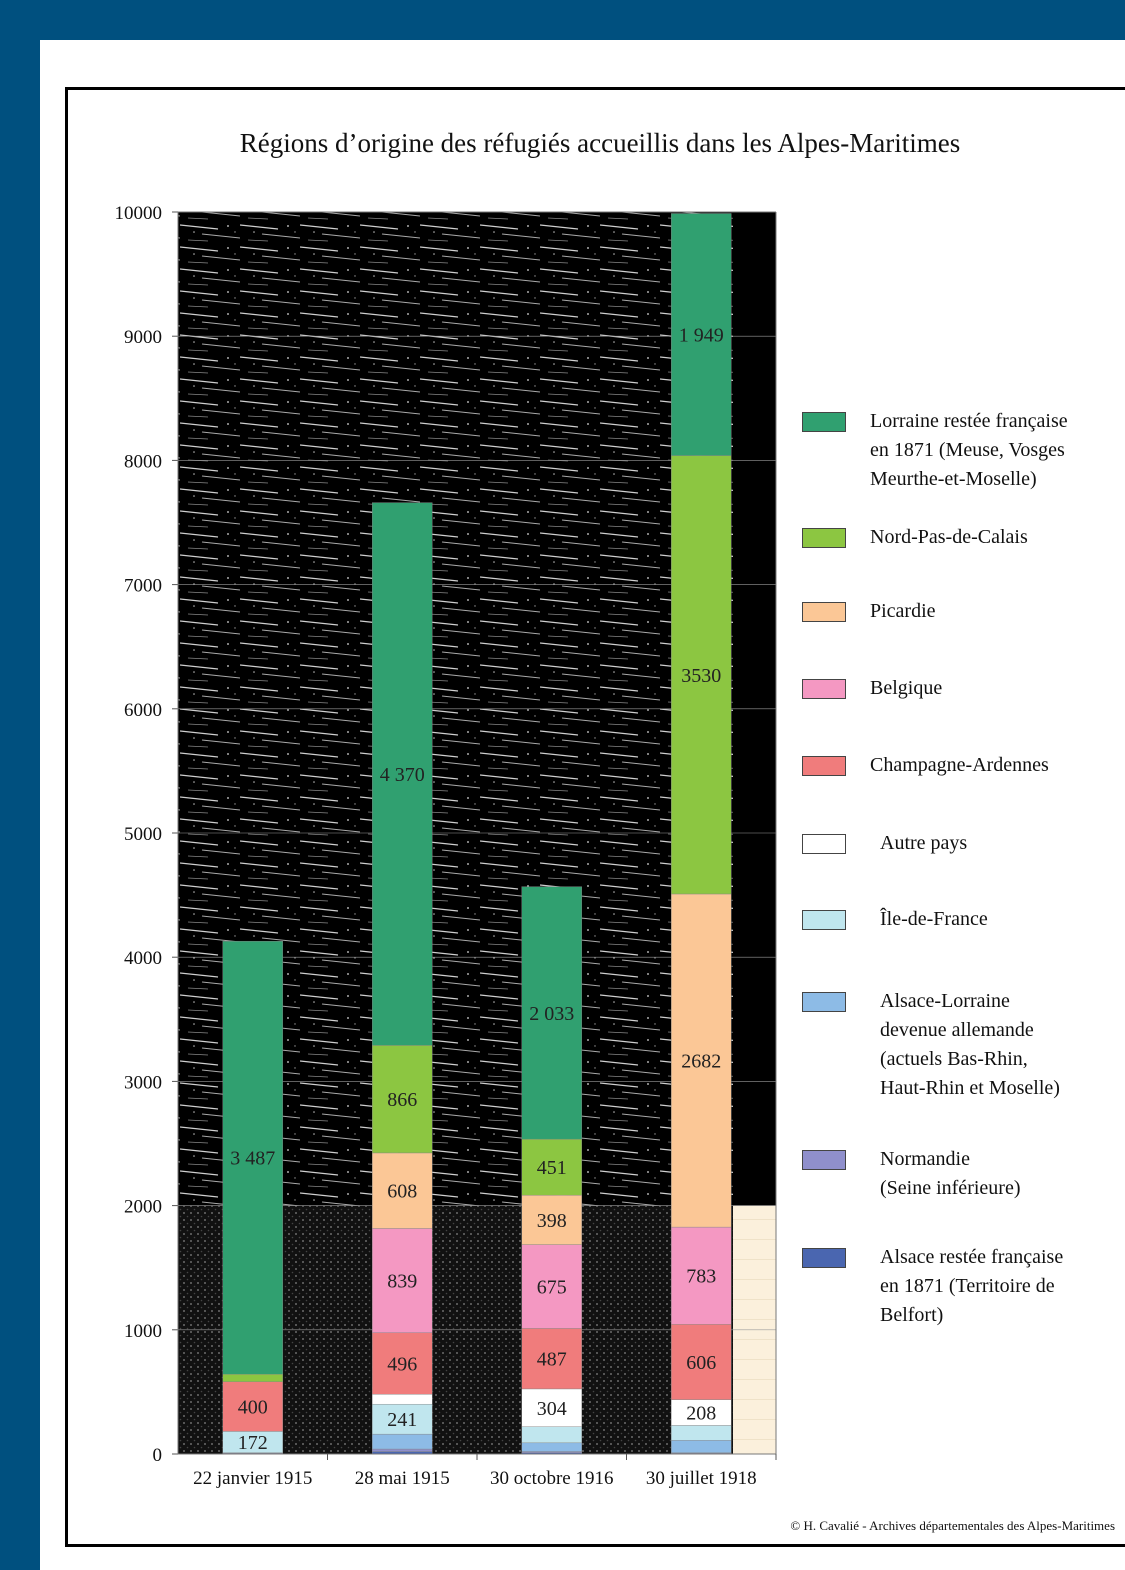 The height and width of the screenshot is (1570, 1125). I want to click on data-label: 2682, so click(701, 1062).